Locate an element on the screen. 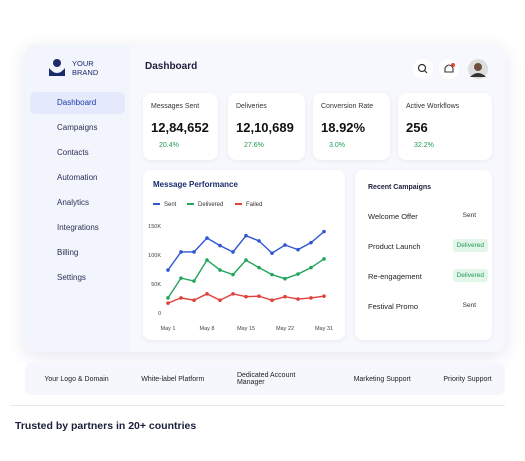 This screenshot has width=525, height=461. feature-item: Priority Support is located at coordinates (464, 379).